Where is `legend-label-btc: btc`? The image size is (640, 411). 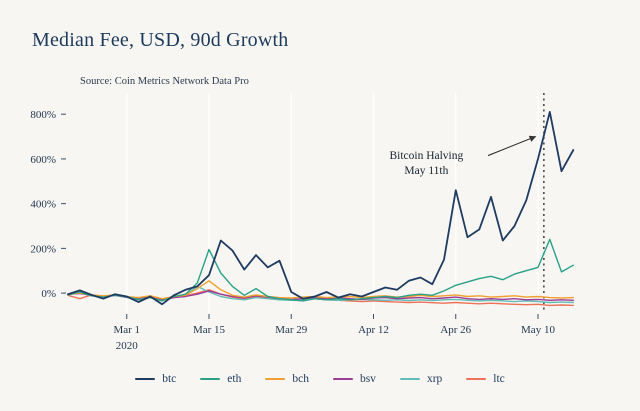
legend-label-btc: btc is located at coordinates (169, 379).